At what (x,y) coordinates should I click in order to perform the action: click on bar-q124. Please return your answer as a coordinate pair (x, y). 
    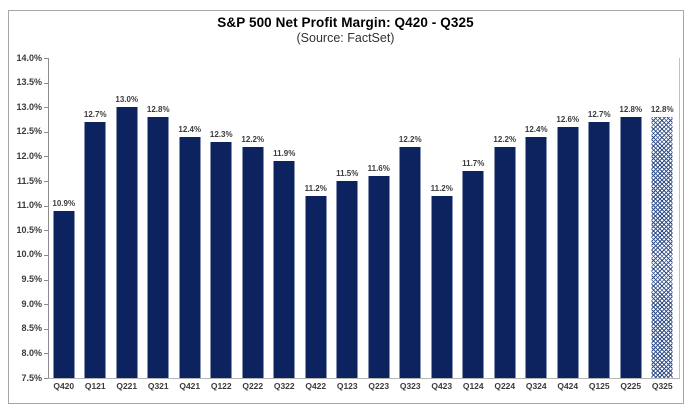
    Looking at the image, I should click on (473, 274).